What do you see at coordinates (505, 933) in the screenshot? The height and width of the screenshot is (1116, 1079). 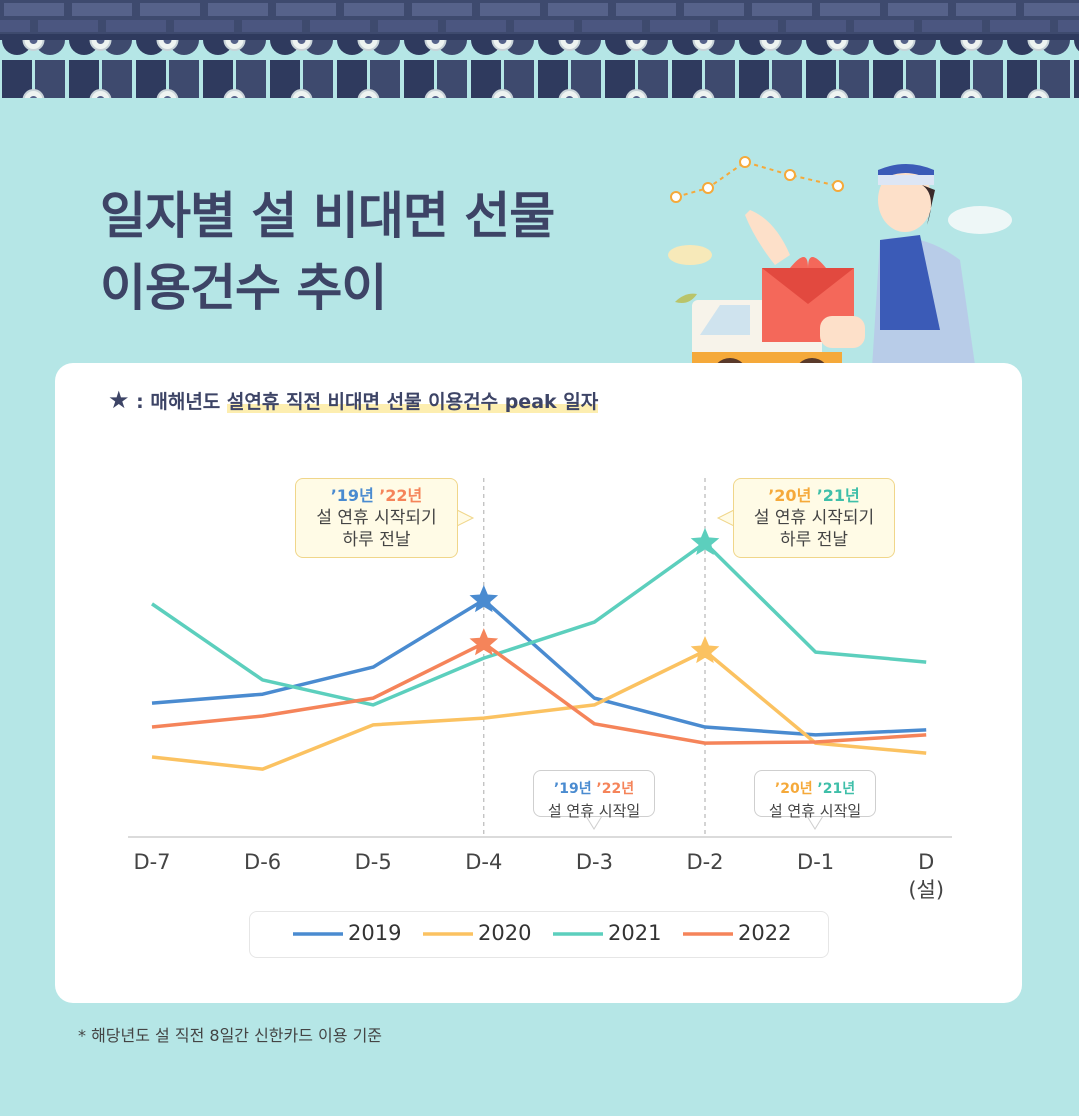 I see `legend-label: 2020` at bounding box center [505, 933].